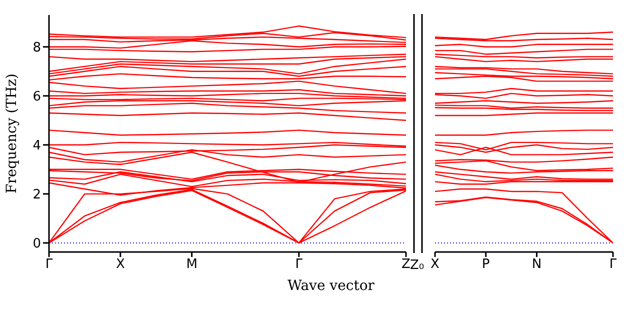 The image size is (633, 310). What do you see at coordinates (36, 146) in the screenshot?
I see `y-tick-label: 4` at bounding box center [36, 146].